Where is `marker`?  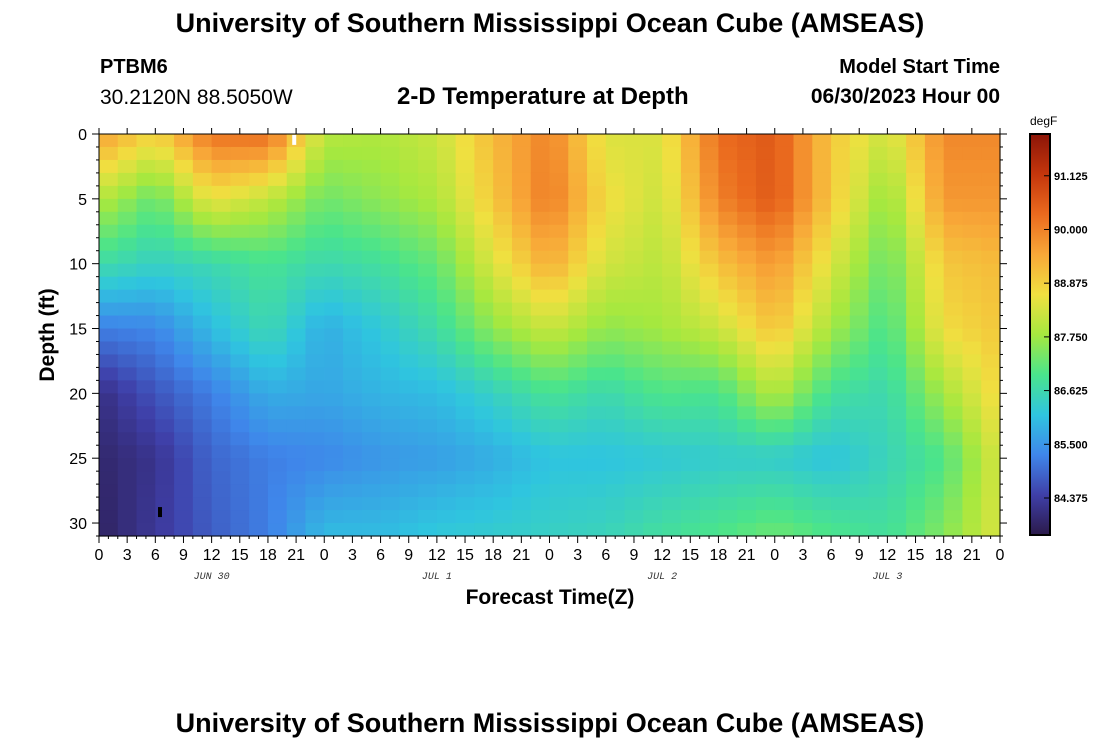
marker is located at coordinates (160, 512).